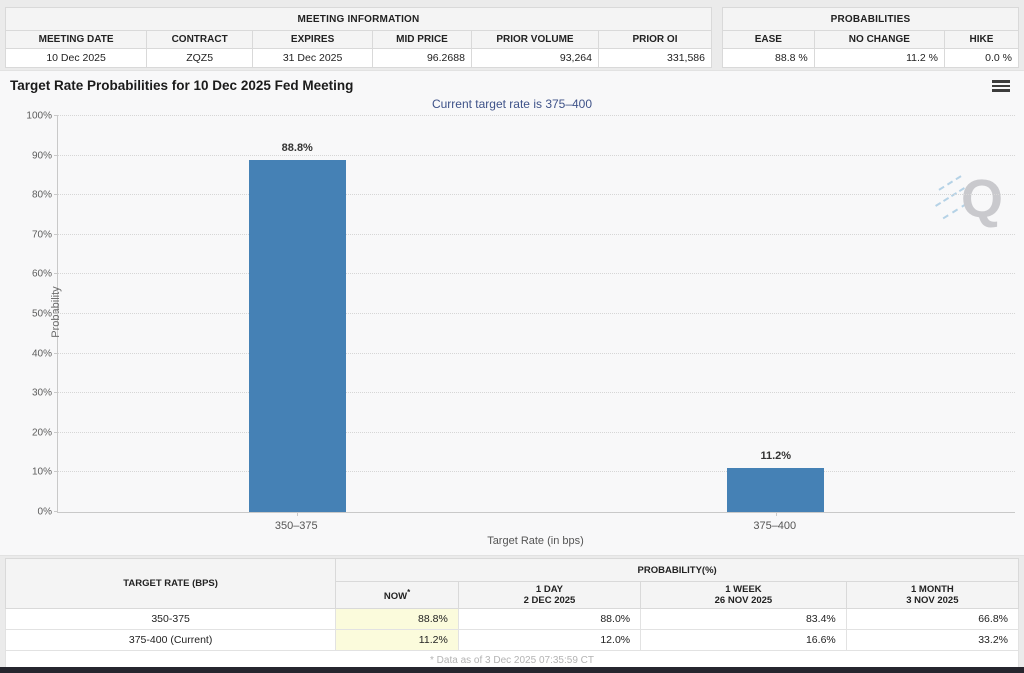 The image size is (1024, 673). I want to click on now-probability-cell: 88.8%, so click(397, 619).